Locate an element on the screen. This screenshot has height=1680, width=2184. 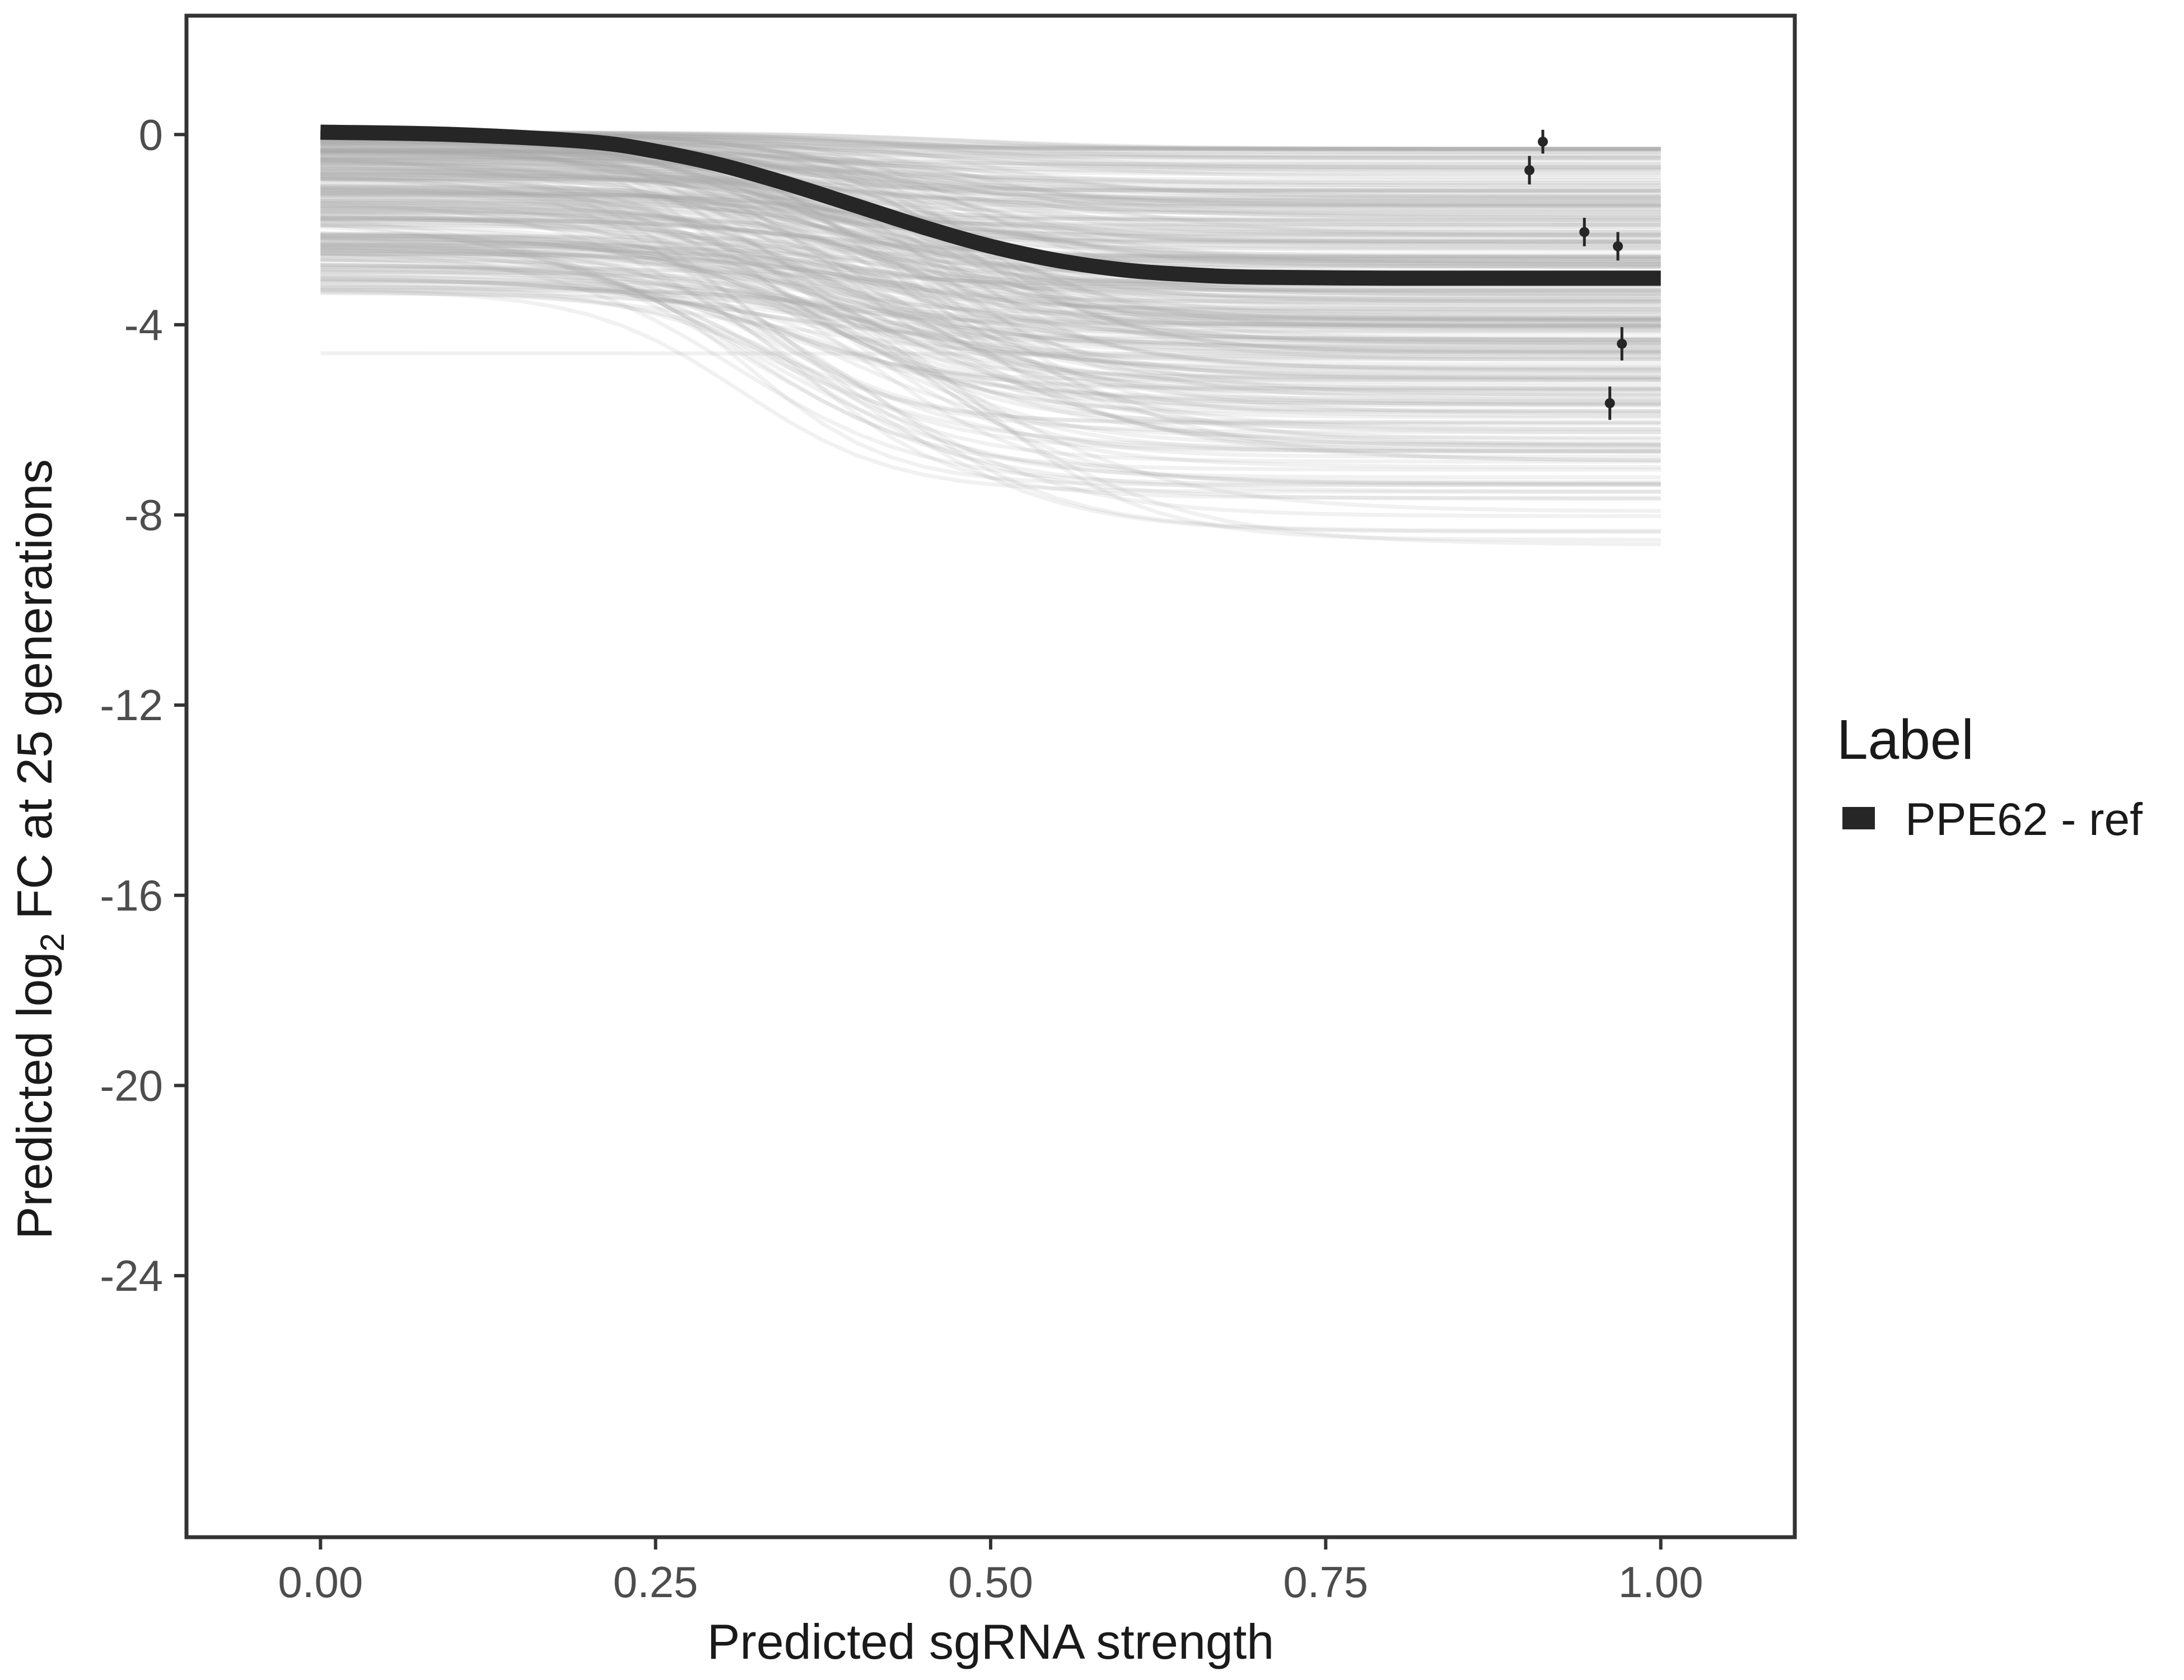
x-tick-label-4: 1.00 is located at coordinates (1661, 1582).